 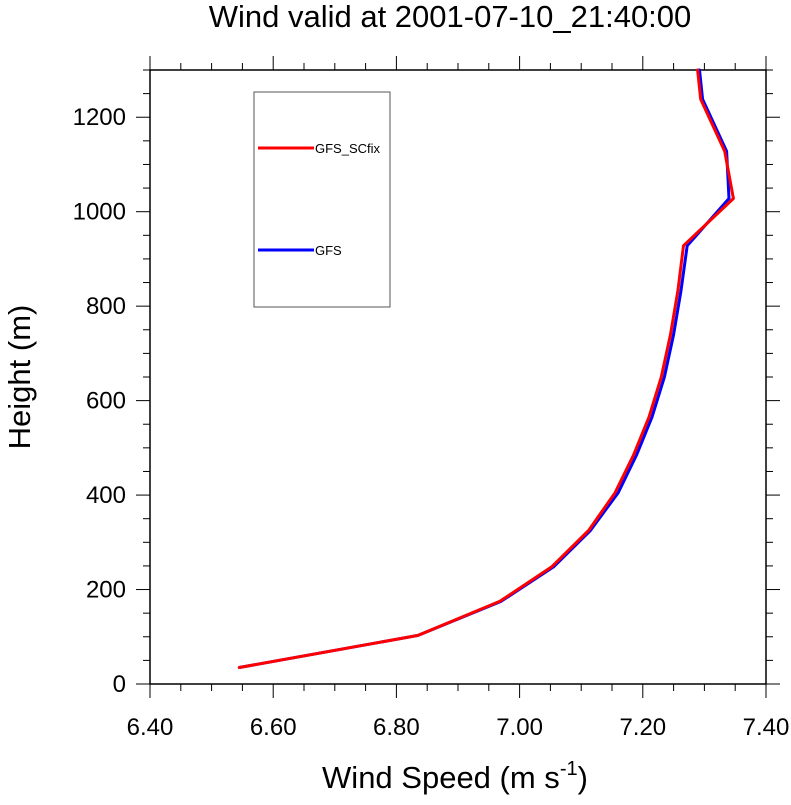 I want to click on legend: GFS_SCfix GFS, so click(x=322, y=199).